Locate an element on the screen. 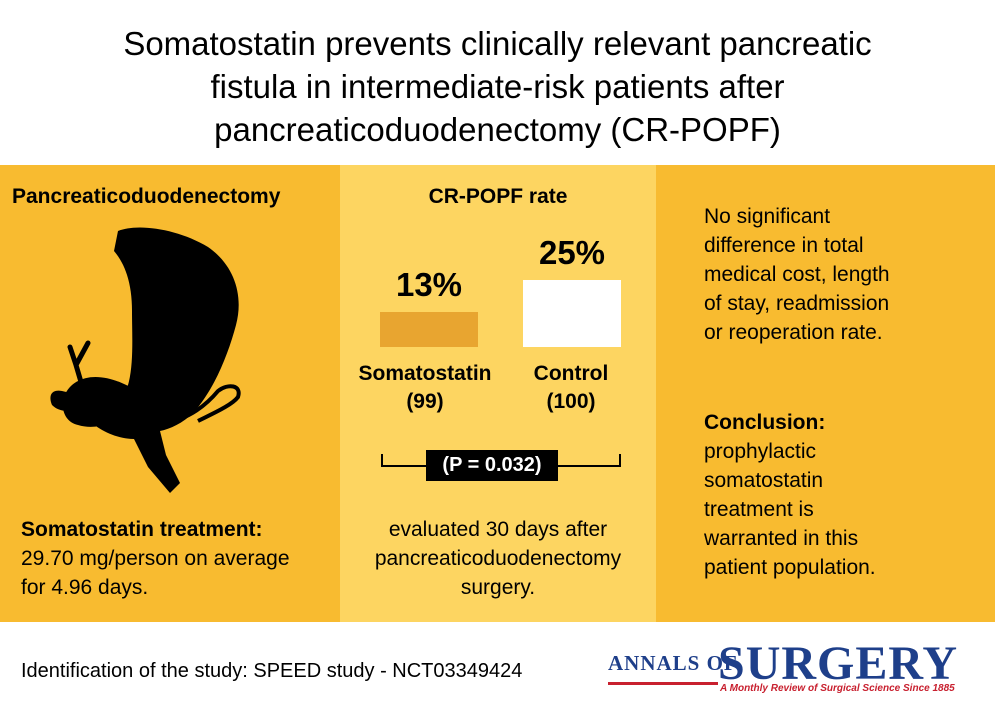 The width and height of the screenshot is (995, 720). somatostatin-rate-bar is located at coordinates (429, 329).